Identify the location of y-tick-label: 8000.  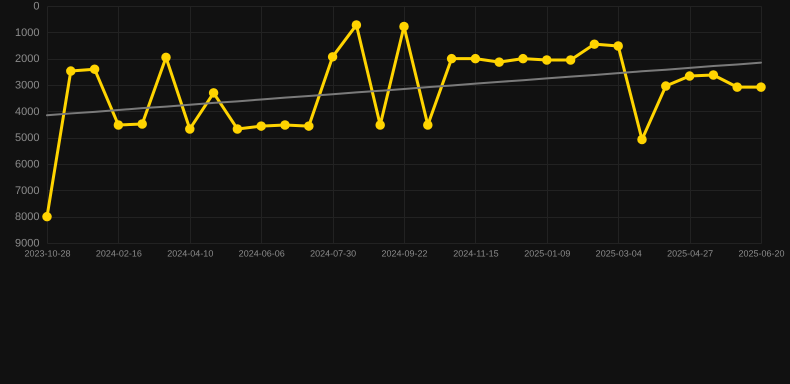
(27, 217).